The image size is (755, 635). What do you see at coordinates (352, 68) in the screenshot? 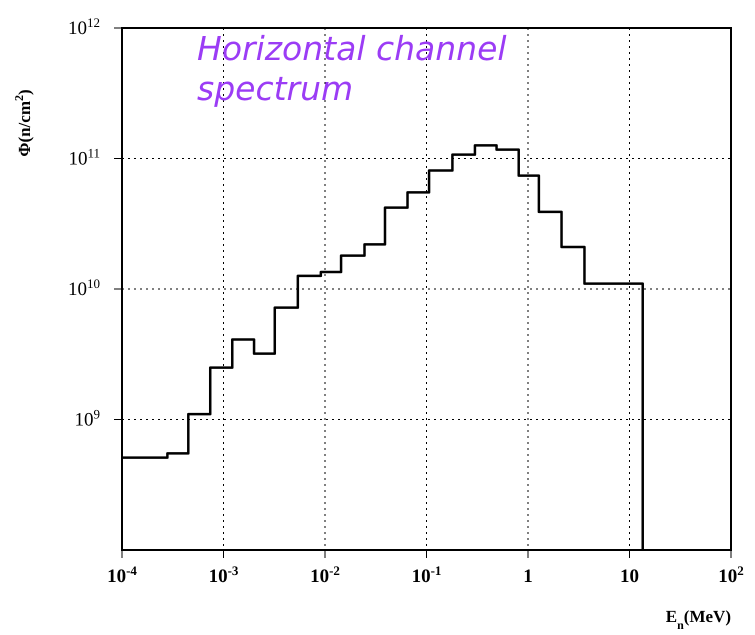
I see `text: Horizontal channel spectrum` at bounding box center [352, 68].